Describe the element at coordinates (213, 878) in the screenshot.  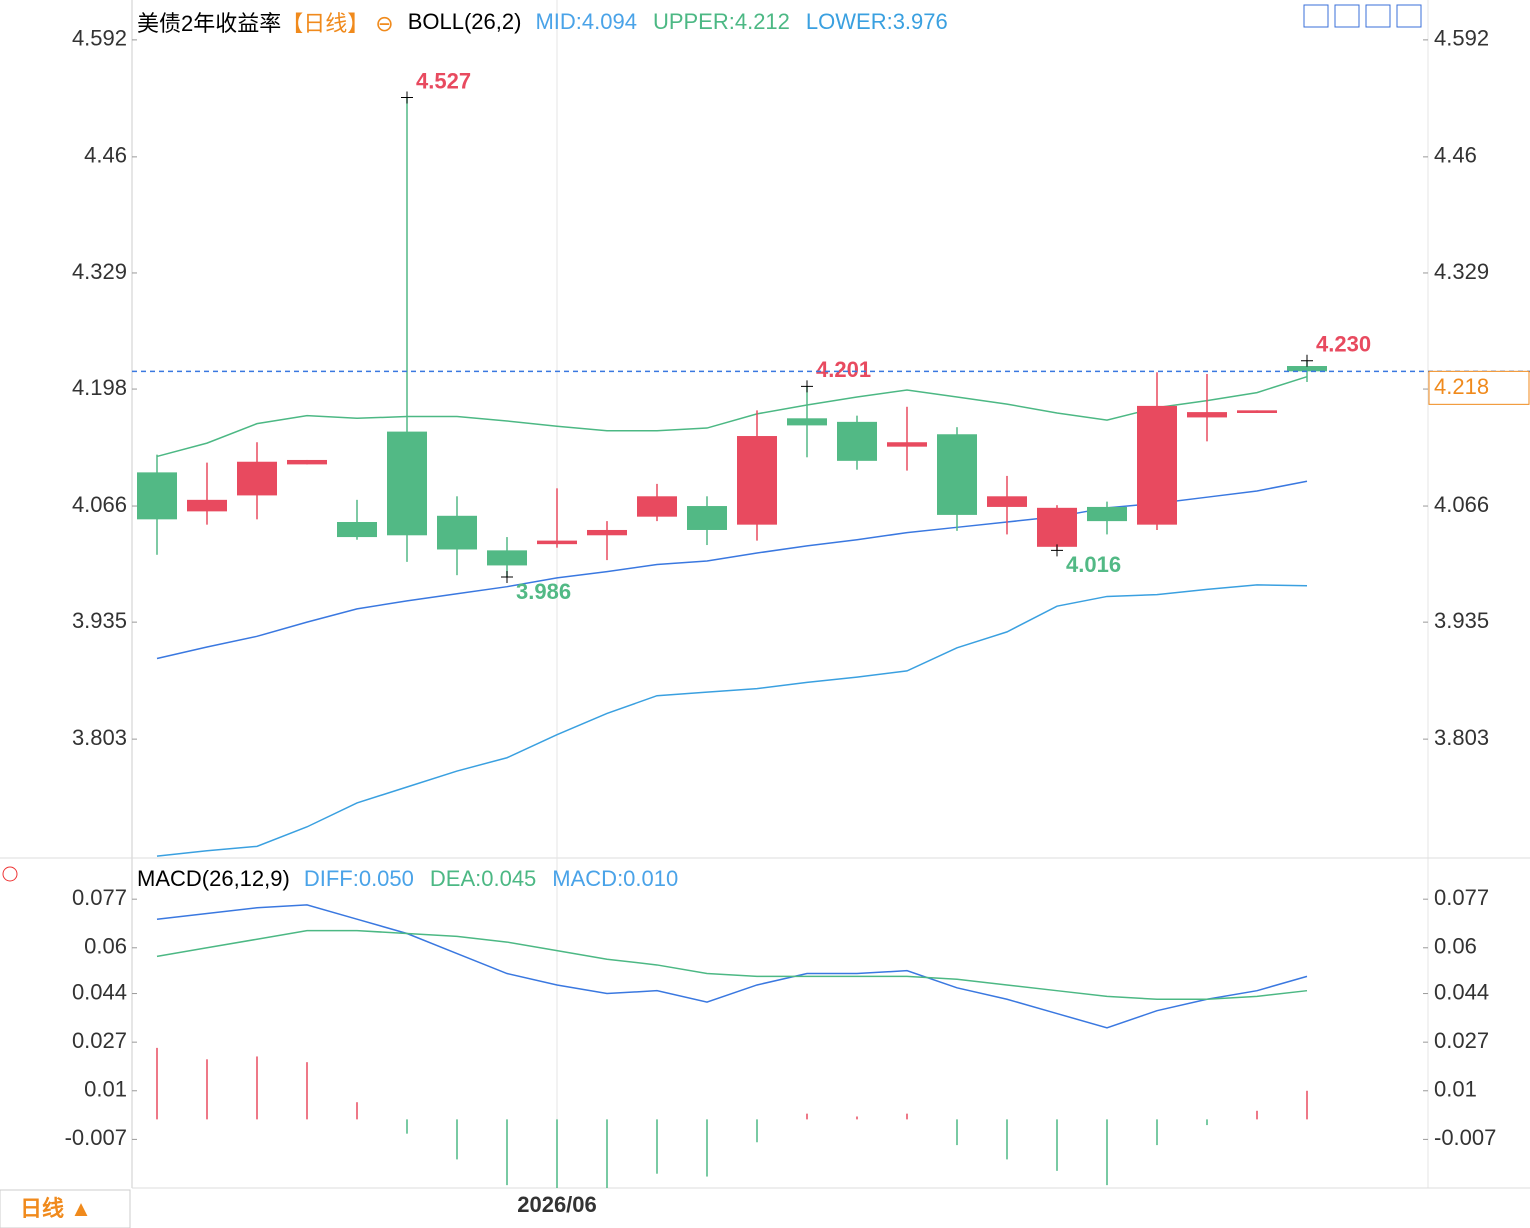
I see `indicator: MACD(26,12,9)` at that location.